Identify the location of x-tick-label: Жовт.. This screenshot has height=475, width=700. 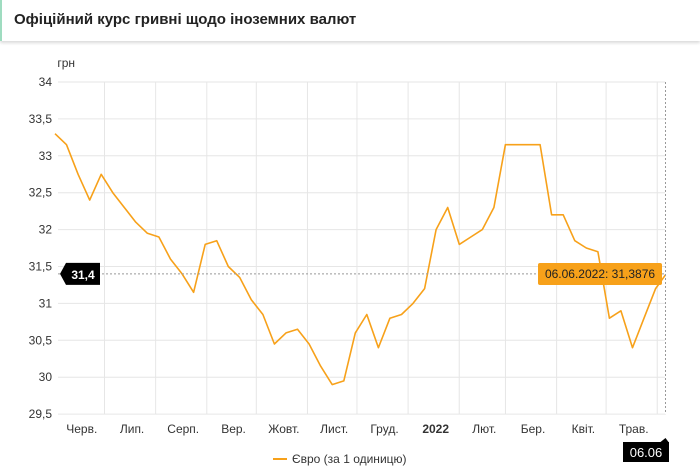
(283, 429).